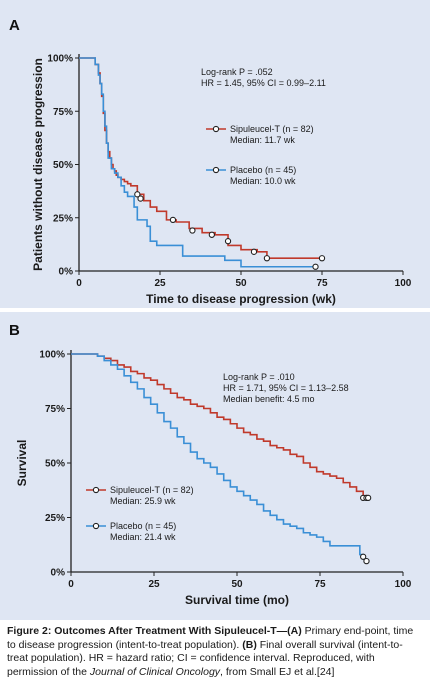 The width and height of the screenshot is (430, 691). What do you see at coordinates (263, 83) in the screenshot?
I see `panel-a-annotation-line: HR = 1.45, 95% CI = 0.99–2.11` at bounding box center [263, 83].